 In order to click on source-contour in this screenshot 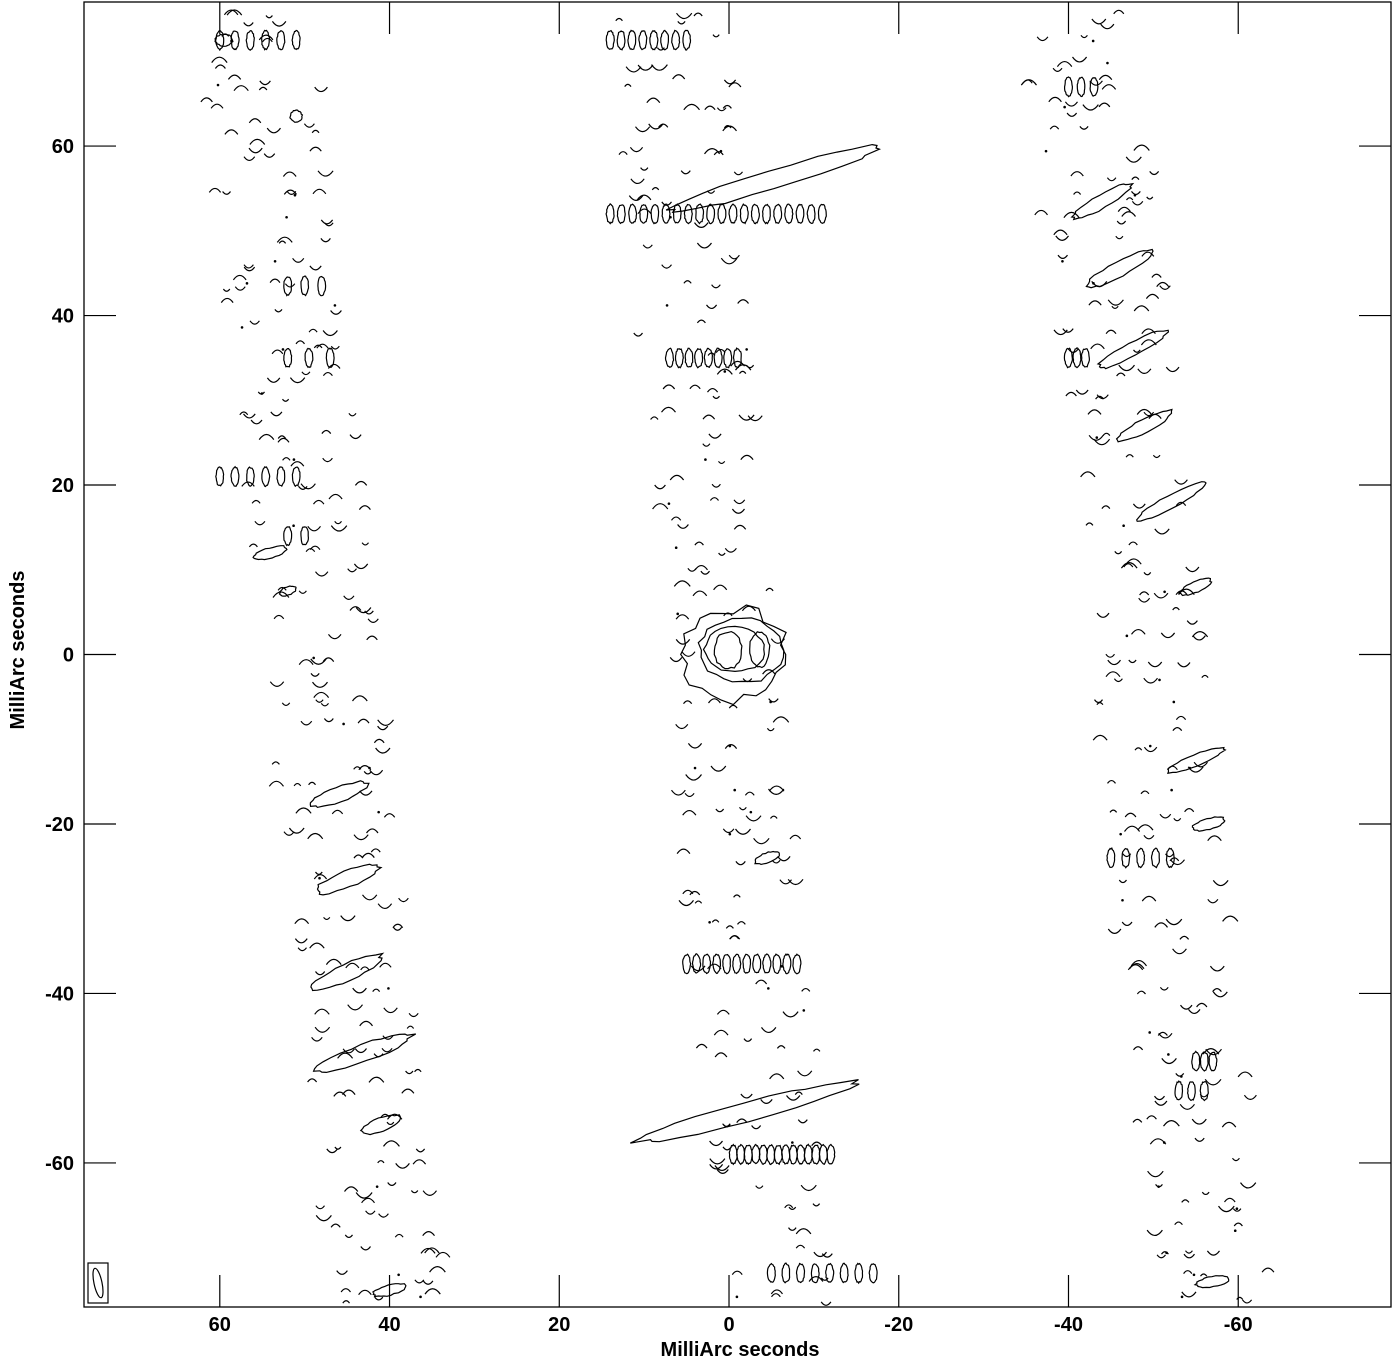, I will do `click(733, 655)`.